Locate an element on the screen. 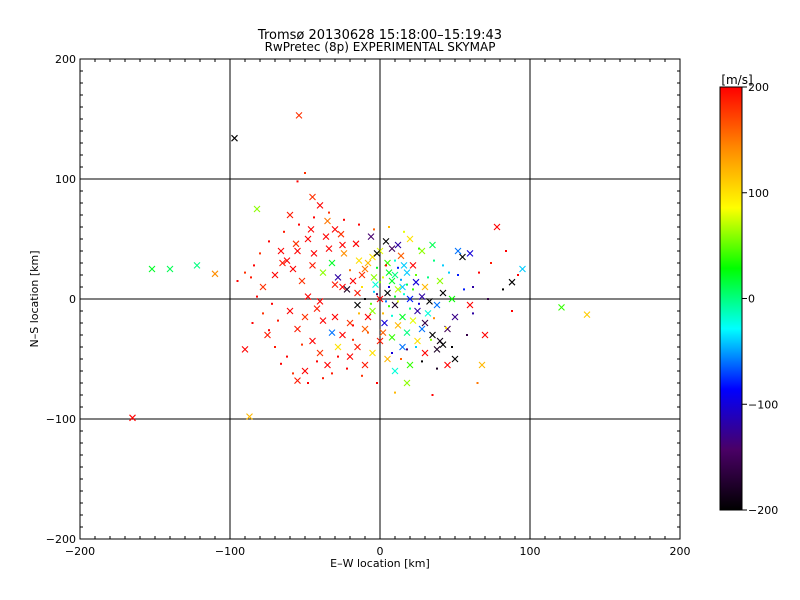  colorbar-tick-label: −100 is located at coordinates (763, 404).